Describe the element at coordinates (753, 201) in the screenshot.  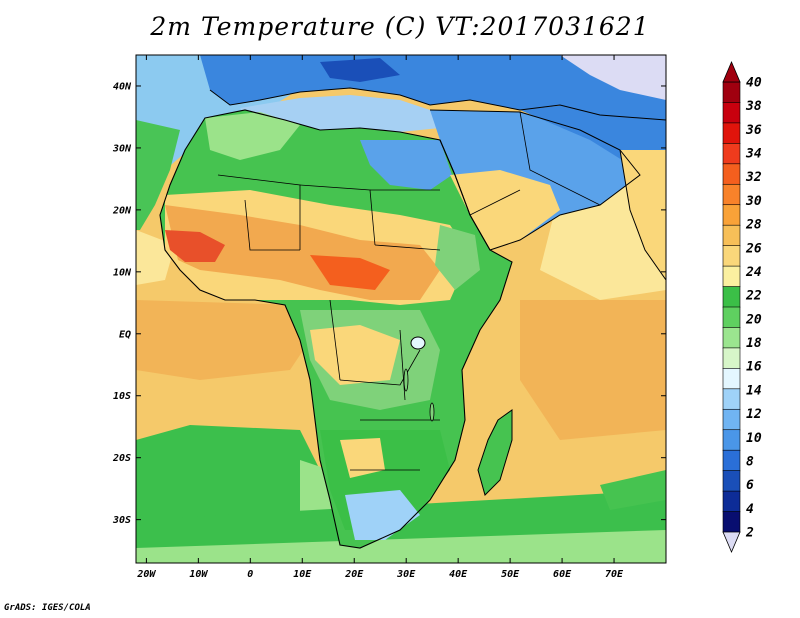
I see `colorbar-label: 30` at that location.